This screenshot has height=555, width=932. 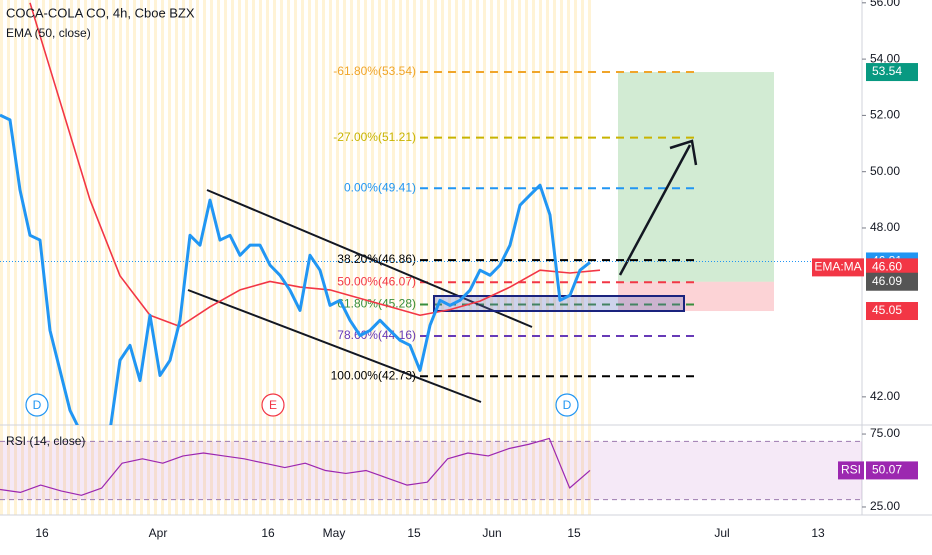 I want to click on rsi-pane, so click(x=431, y=469).